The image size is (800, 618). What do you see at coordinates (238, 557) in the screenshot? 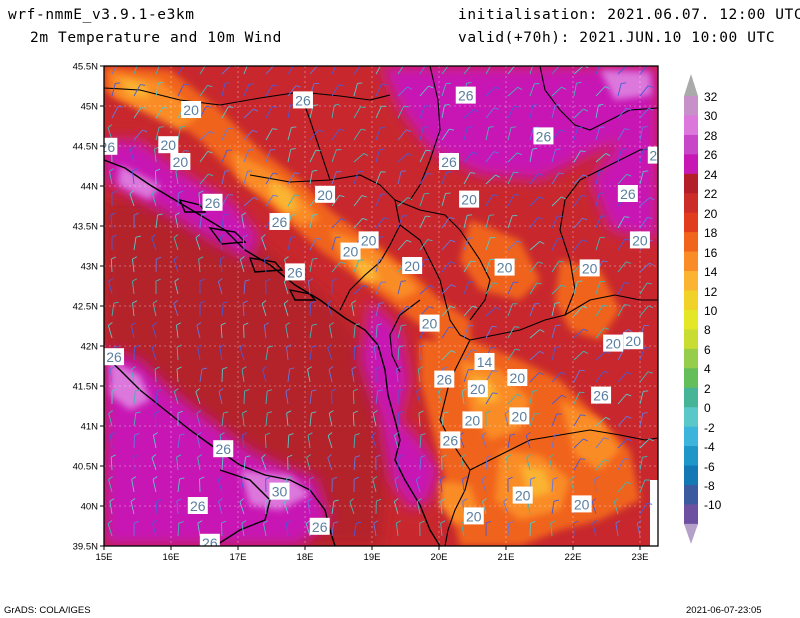
I see `longitude-label: 17E` at bounding box center [238, 557].